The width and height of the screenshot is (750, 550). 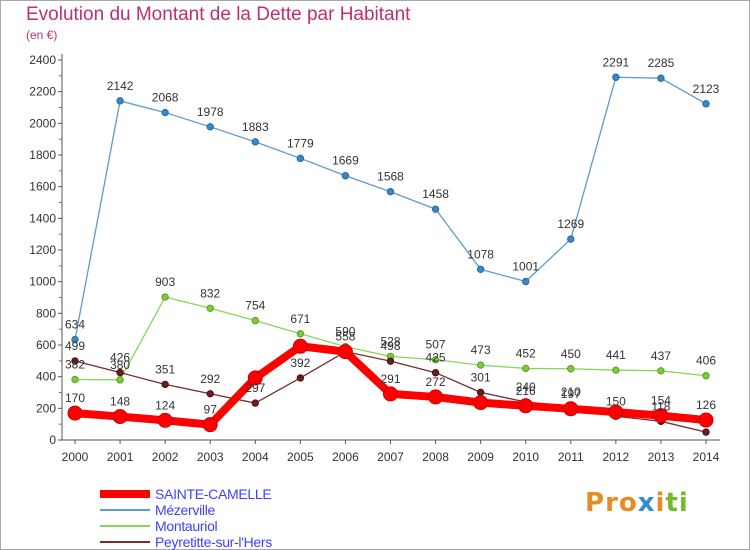 What do you see at coordinates (210, 457) in the screenshot?
I see `x-tick-label: 2003` at bounding box center [210, 457].